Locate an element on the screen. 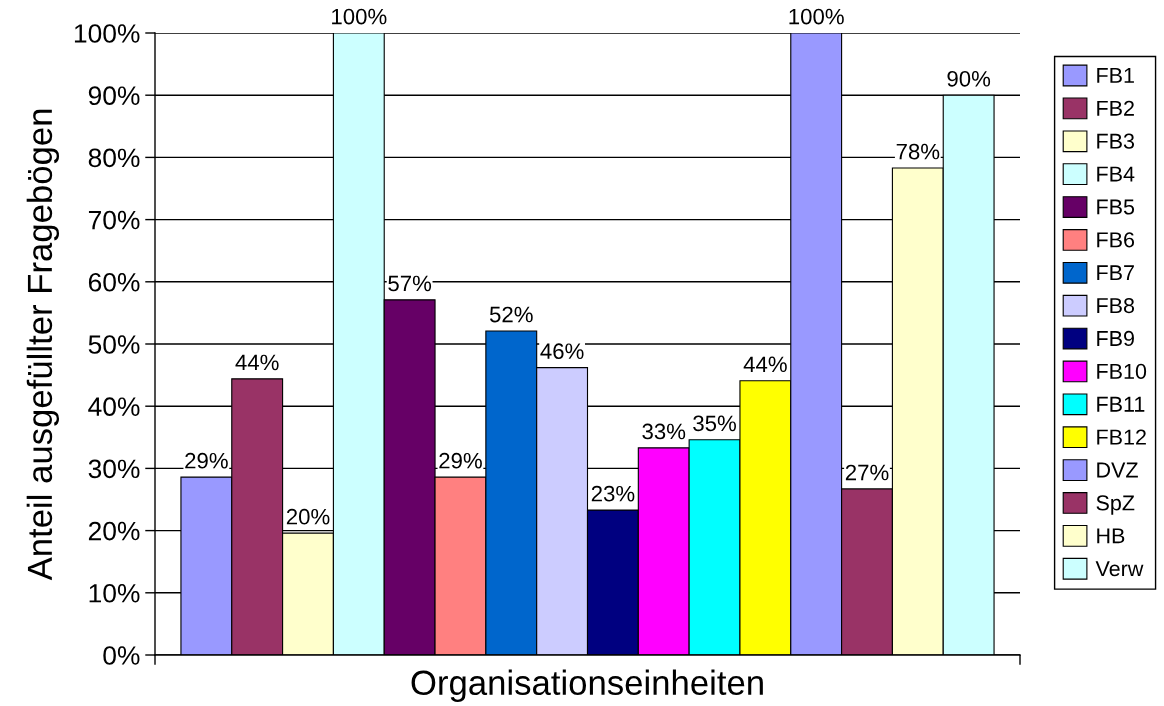  legend-label: FB8 is located at coordinates (1116, 305).